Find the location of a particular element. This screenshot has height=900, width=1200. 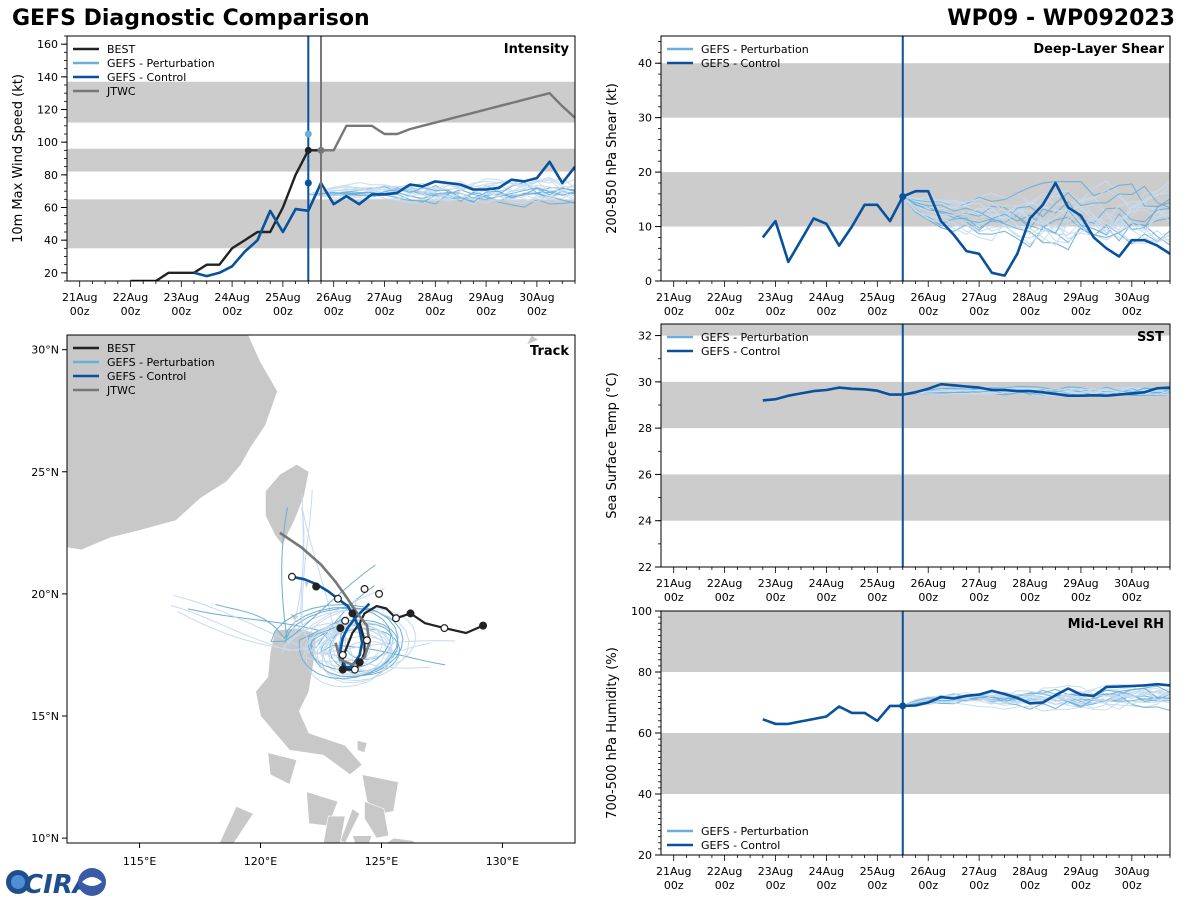

legend-label-perturbation: GEFS - Perturbation is located at coordinates (755, 337).